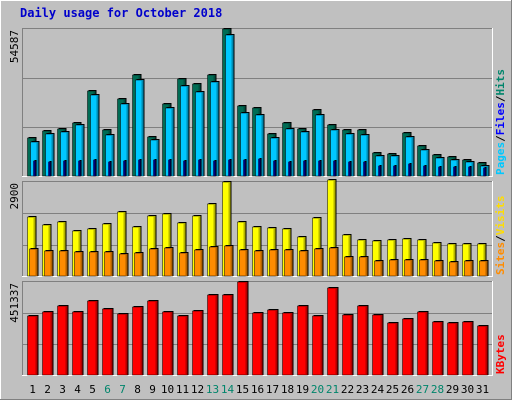 This screenshot has width=512, height=400. I want to click on x-tick-label: 5, so click(92, 389).